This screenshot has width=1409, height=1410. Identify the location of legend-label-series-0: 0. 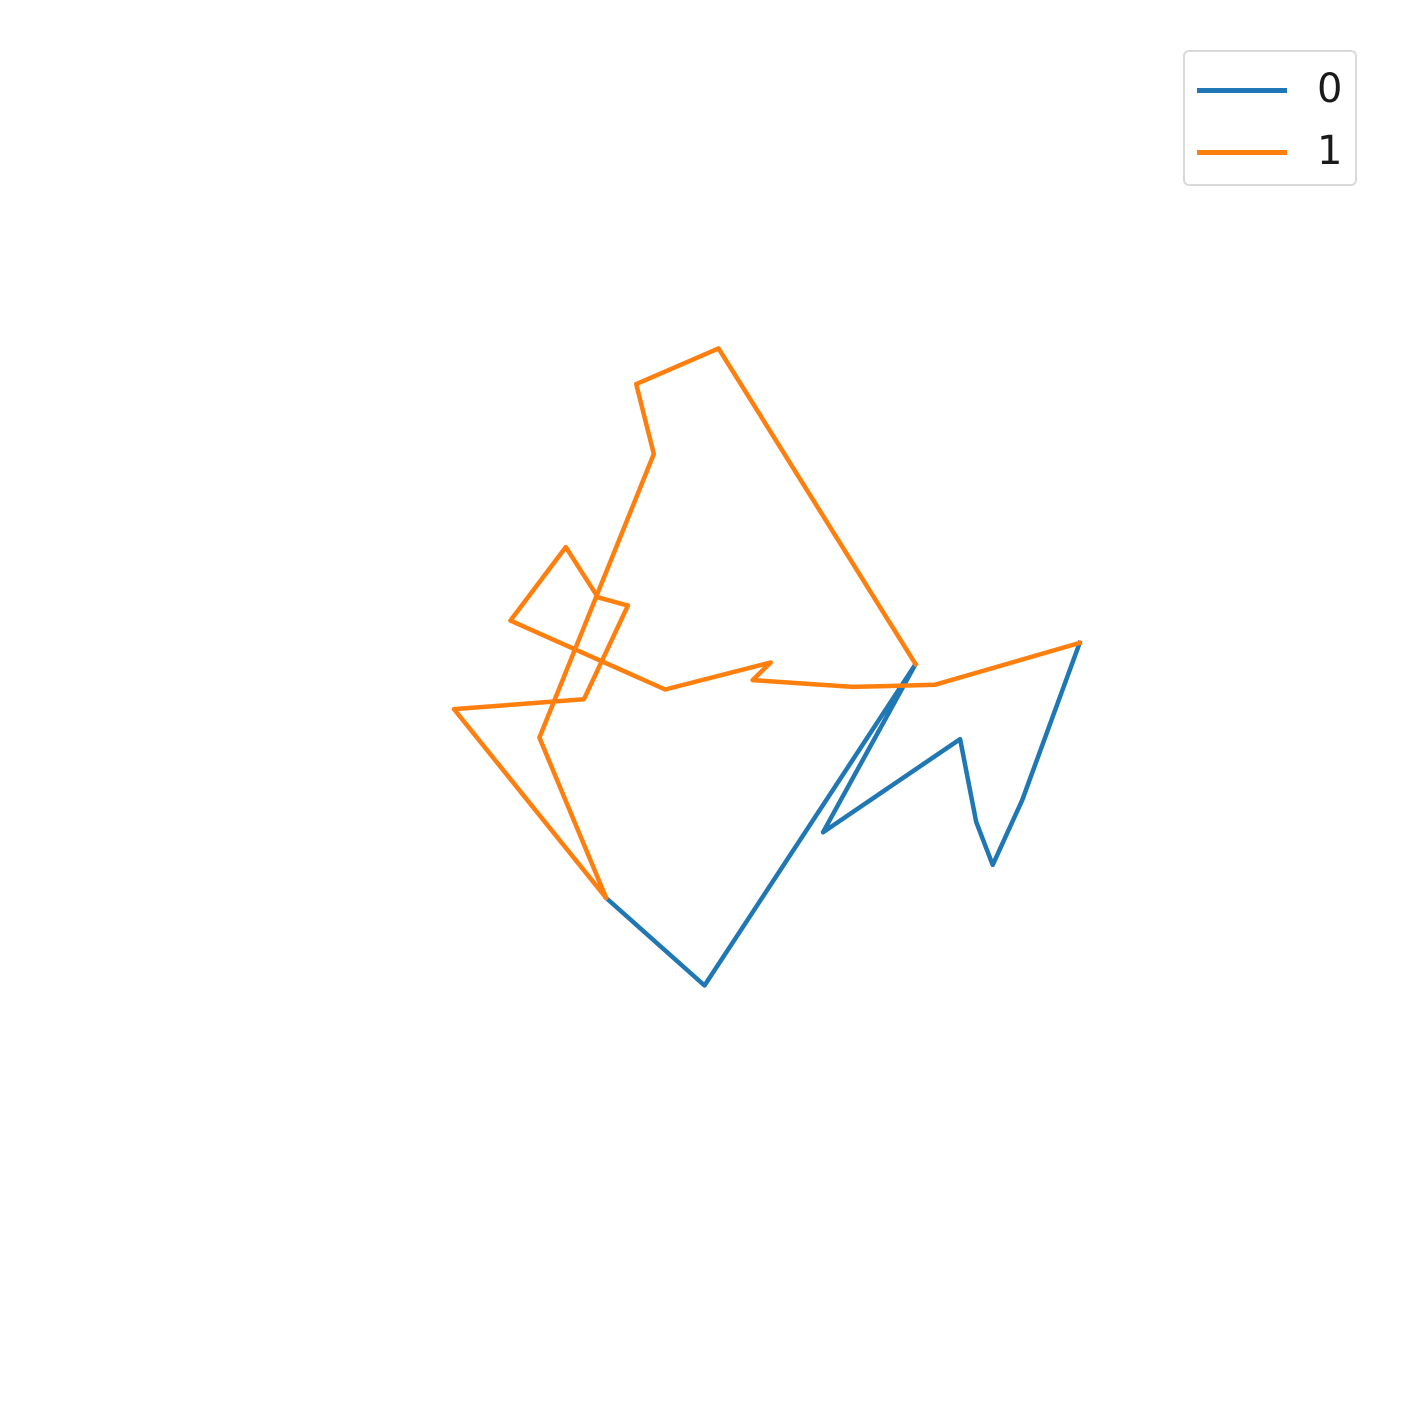
(1330, 89).